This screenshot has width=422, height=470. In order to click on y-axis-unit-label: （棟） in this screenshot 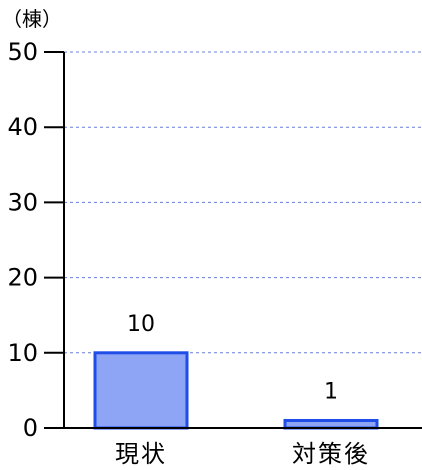, I will do `click(32, 19)`.